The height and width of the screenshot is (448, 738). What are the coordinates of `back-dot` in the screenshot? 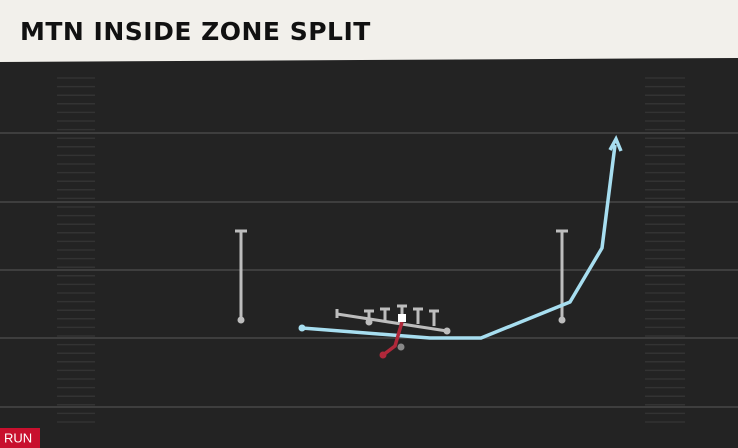 It's located at (401, 347).